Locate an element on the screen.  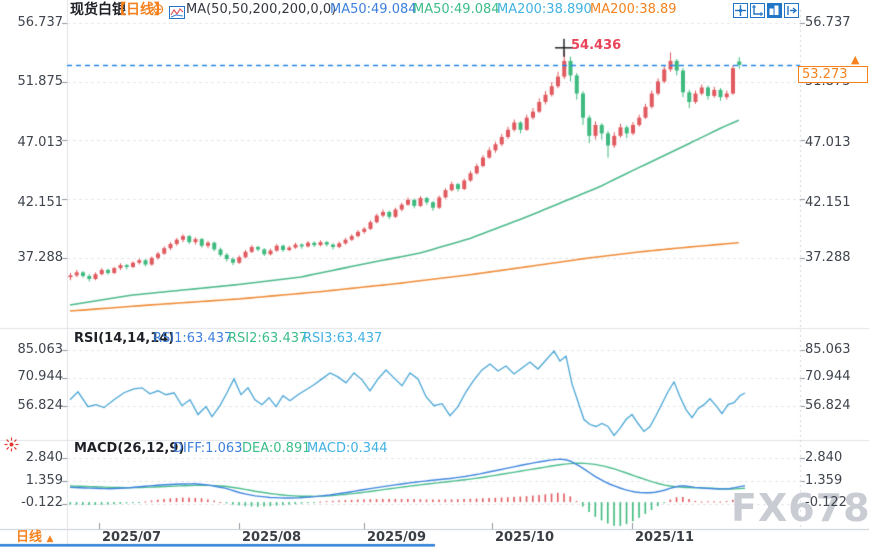
peak-price-label: 54.436 is located at coordinates (596, 45).